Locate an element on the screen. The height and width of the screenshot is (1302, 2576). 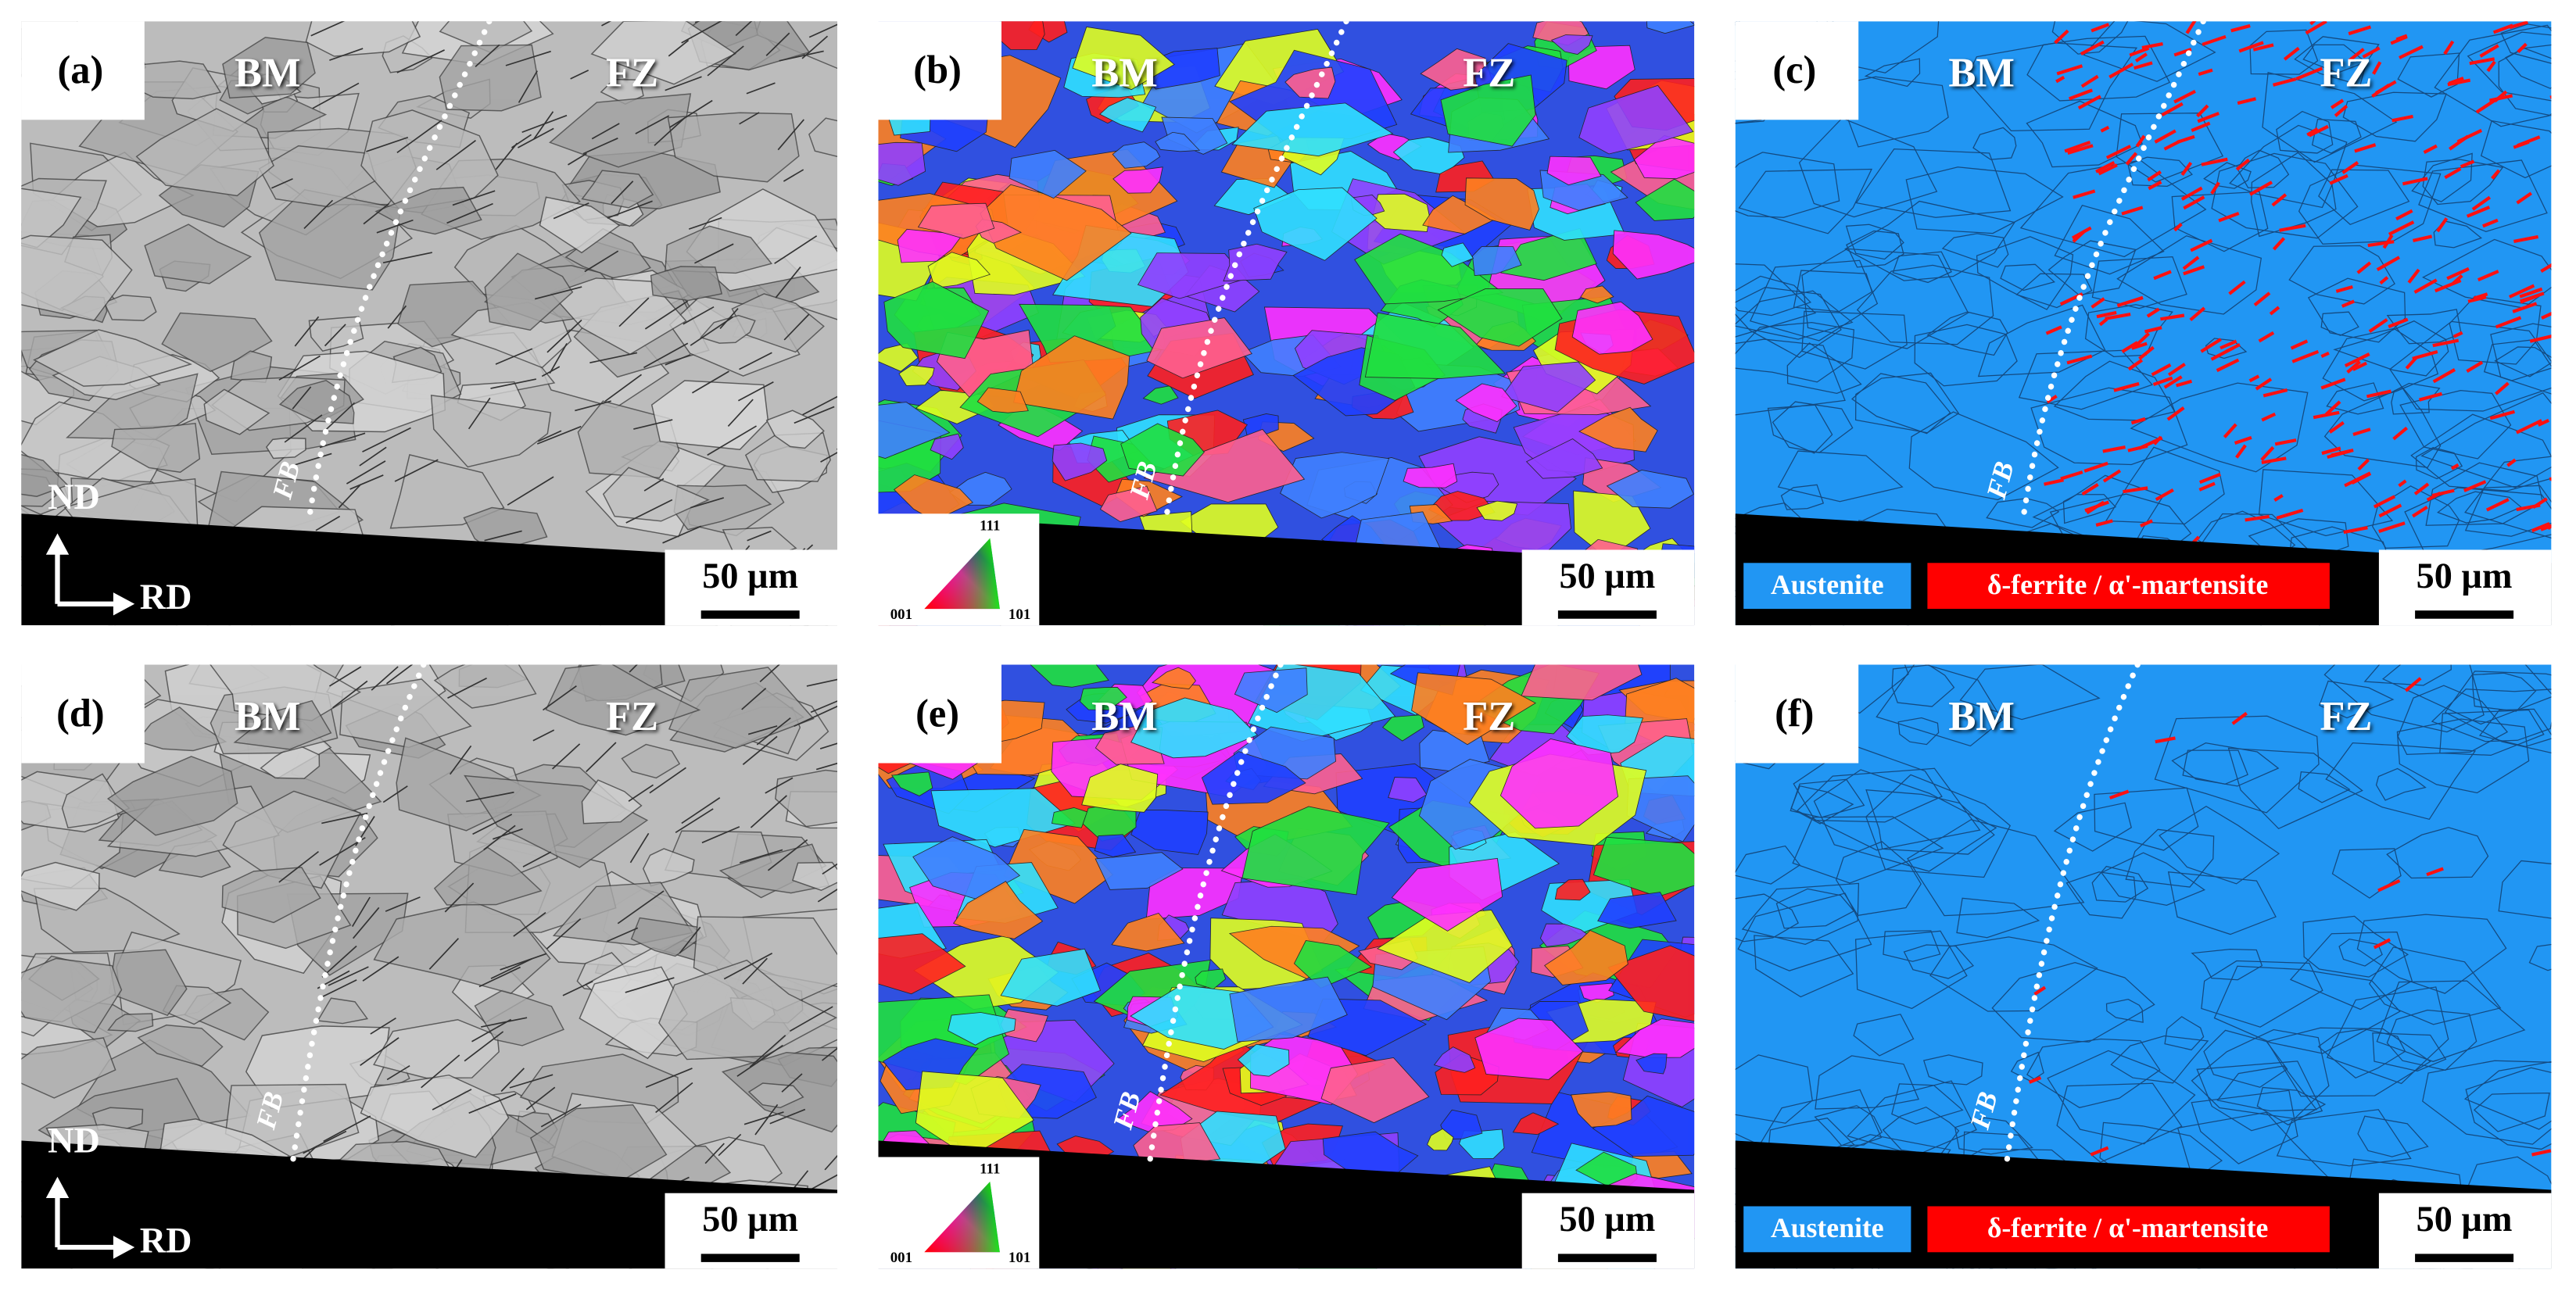
fusion-boundary is located at coordinates (399, 273).